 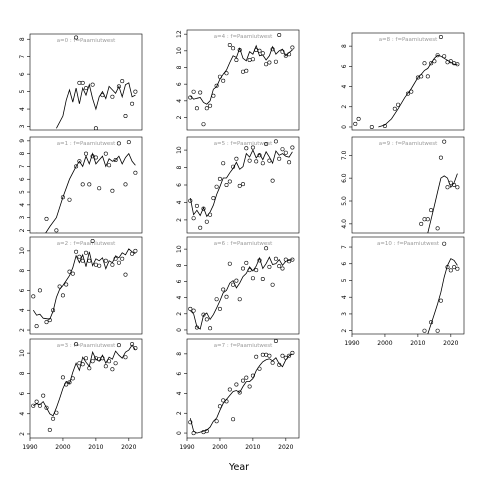 What do you see at coordinates (86, 244) in the screenshot?
I see `panel-title: a=2 : f=Paamiutwest` at bounding box center [86, 244].